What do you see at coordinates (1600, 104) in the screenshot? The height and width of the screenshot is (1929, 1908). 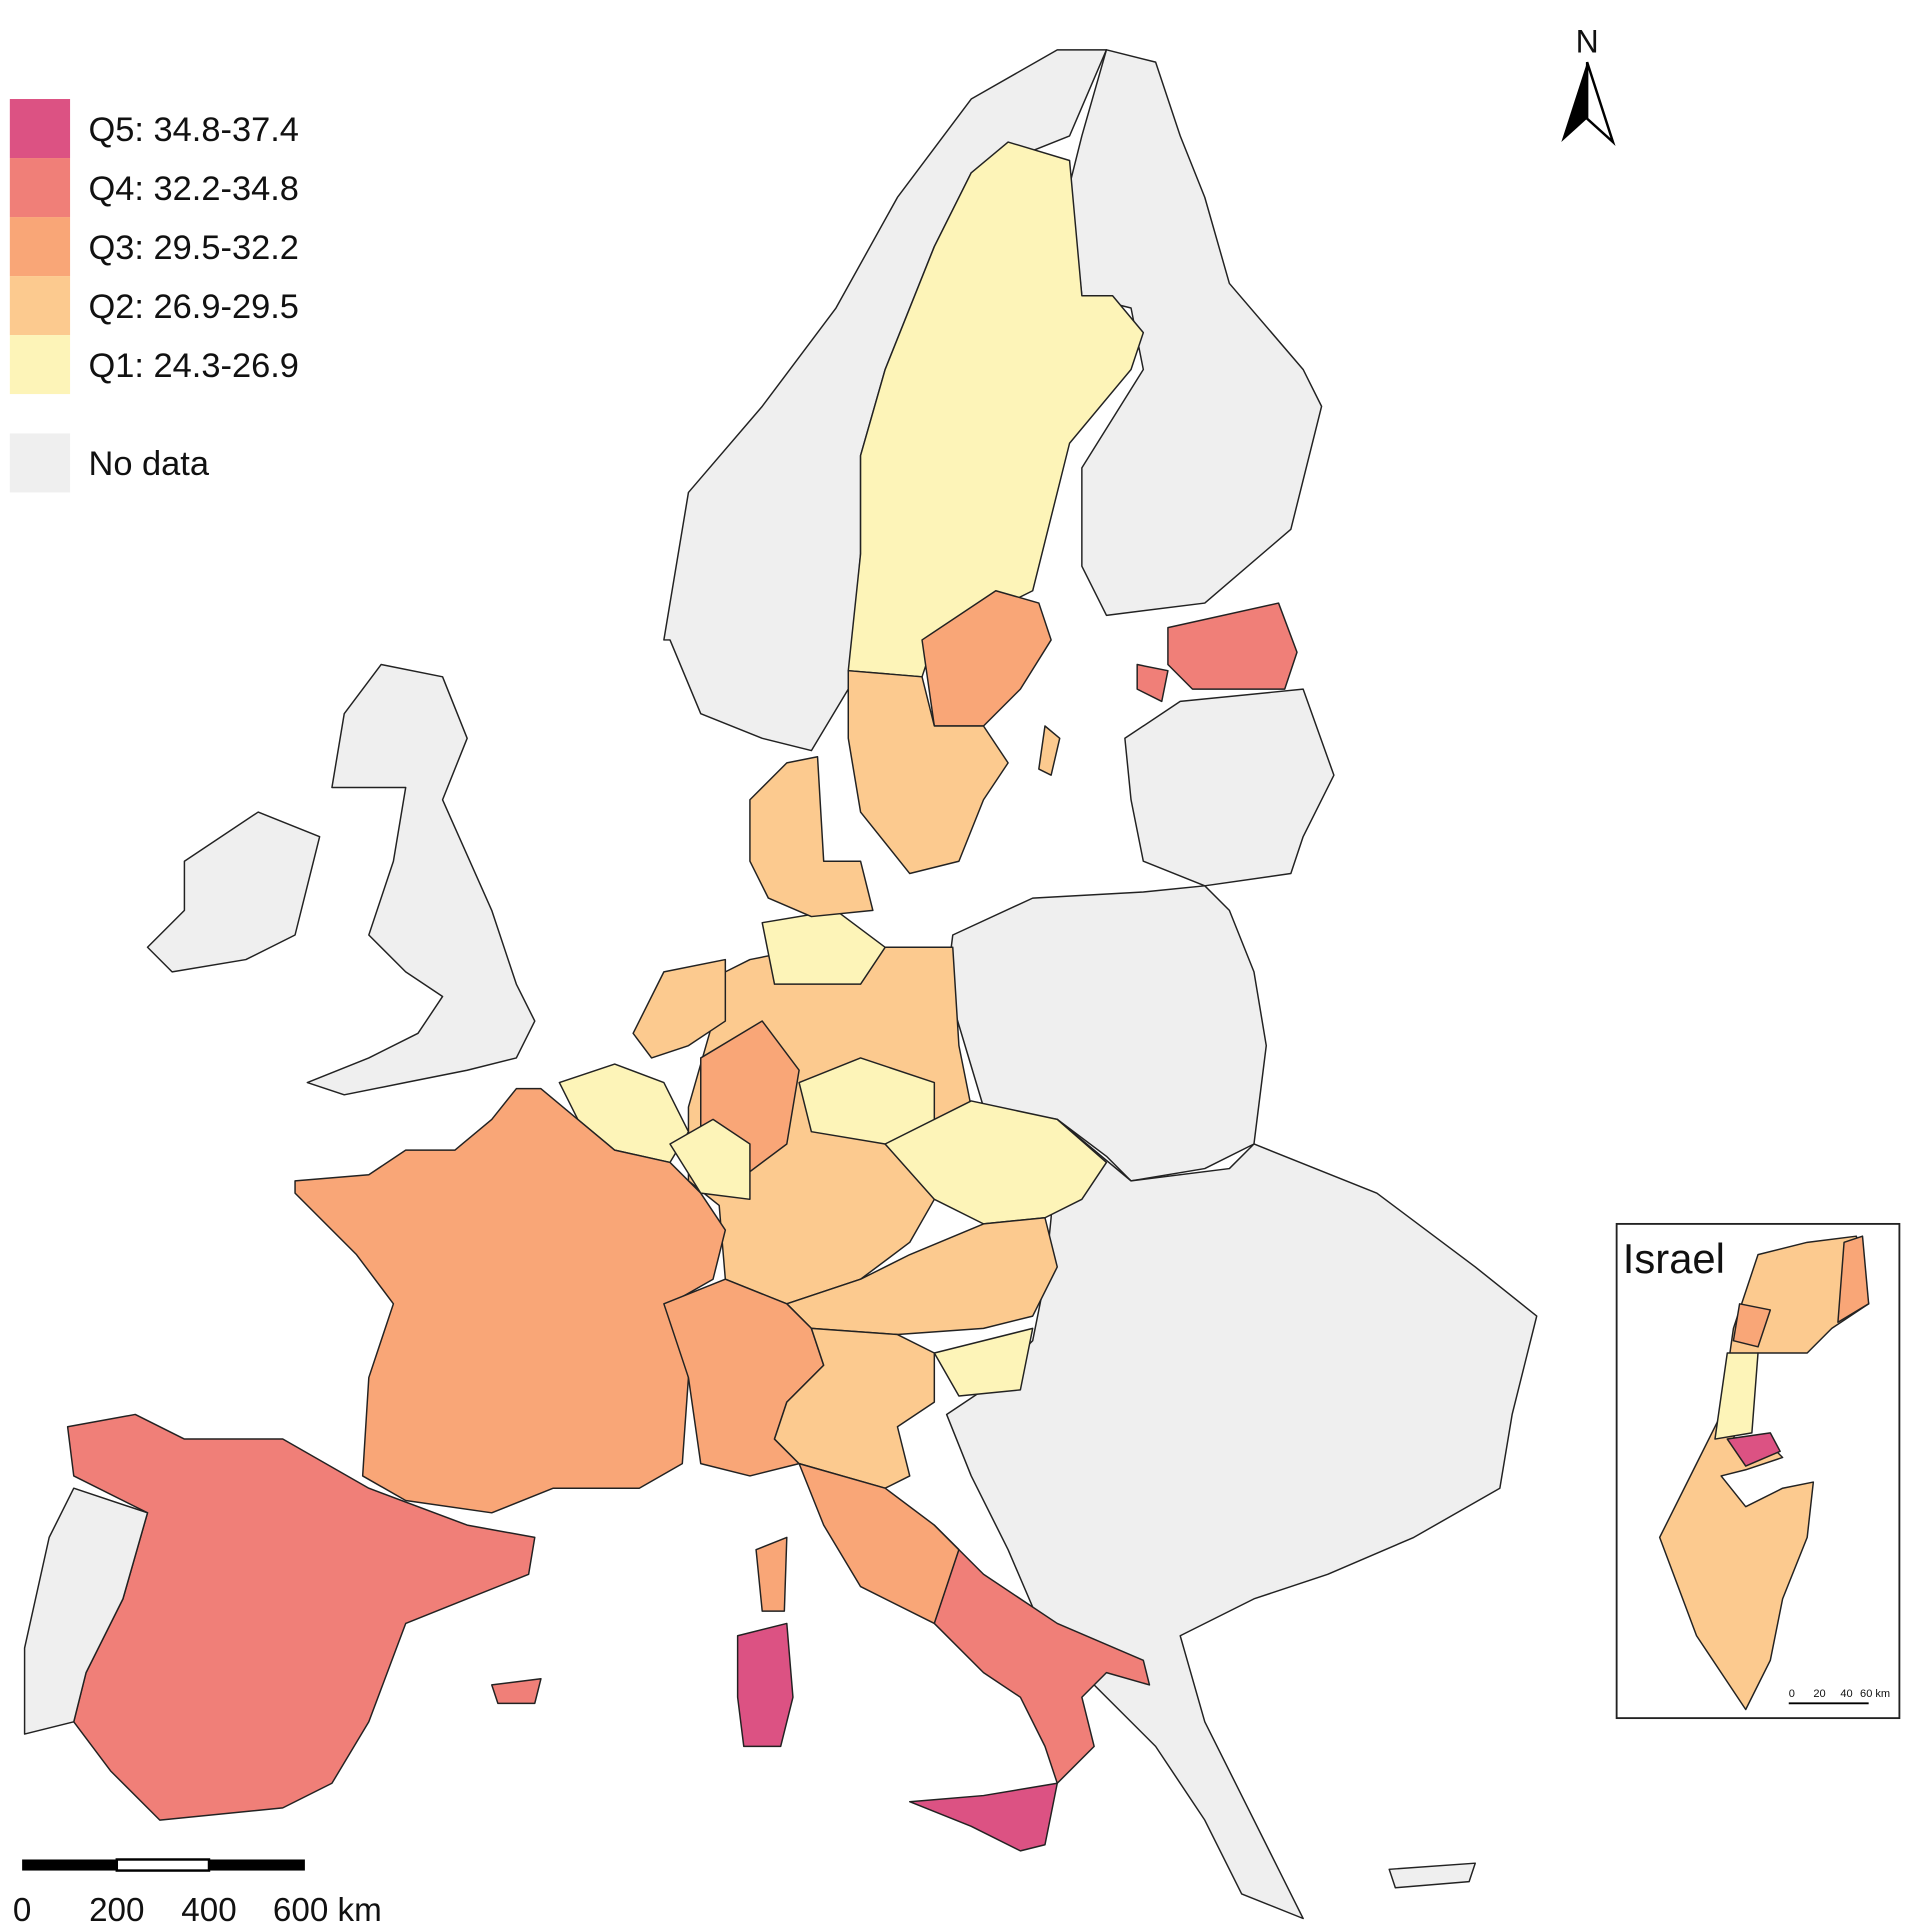 I see `arrow-right` at bounding box center [1600, 104].